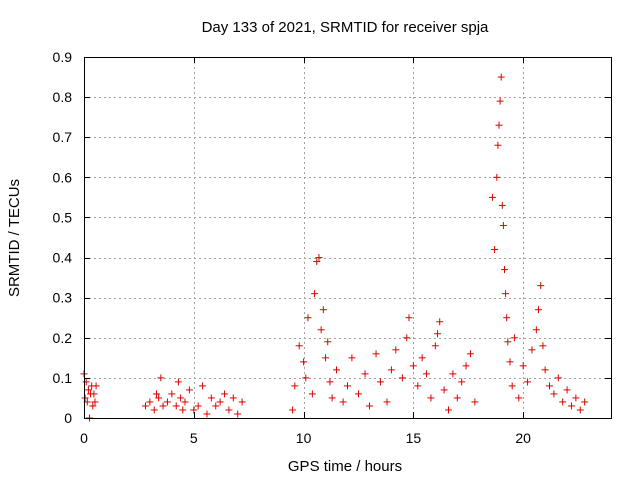 The image size is (640, 480). I want to click on y-tick-label: 0.1, so click(63, 378).